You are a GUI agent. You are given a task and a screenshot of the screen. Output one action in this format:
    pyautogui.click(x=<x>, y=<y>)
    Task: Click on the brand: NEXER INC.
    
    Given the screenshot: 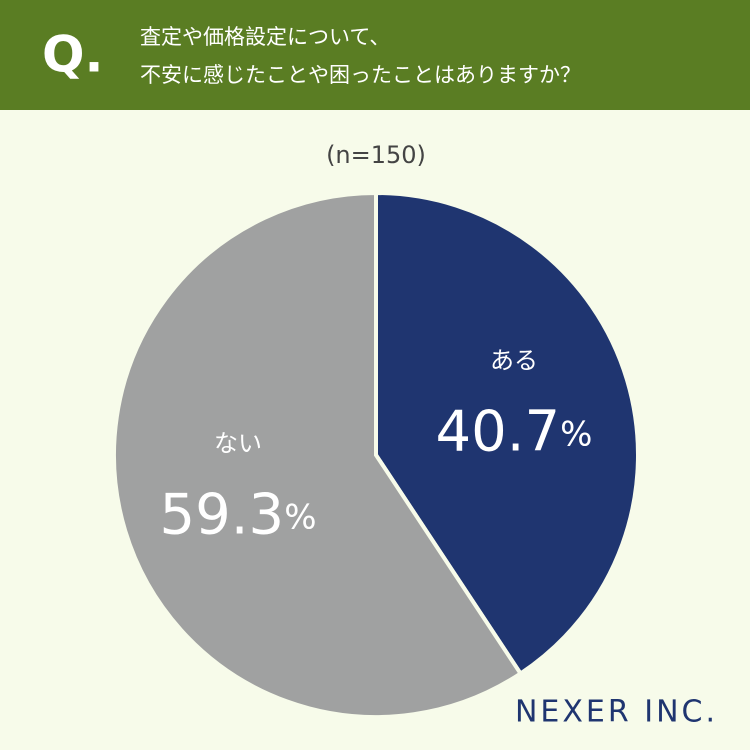 What is the action you would take?
    pyautogui.click(x=616, y=712)
    